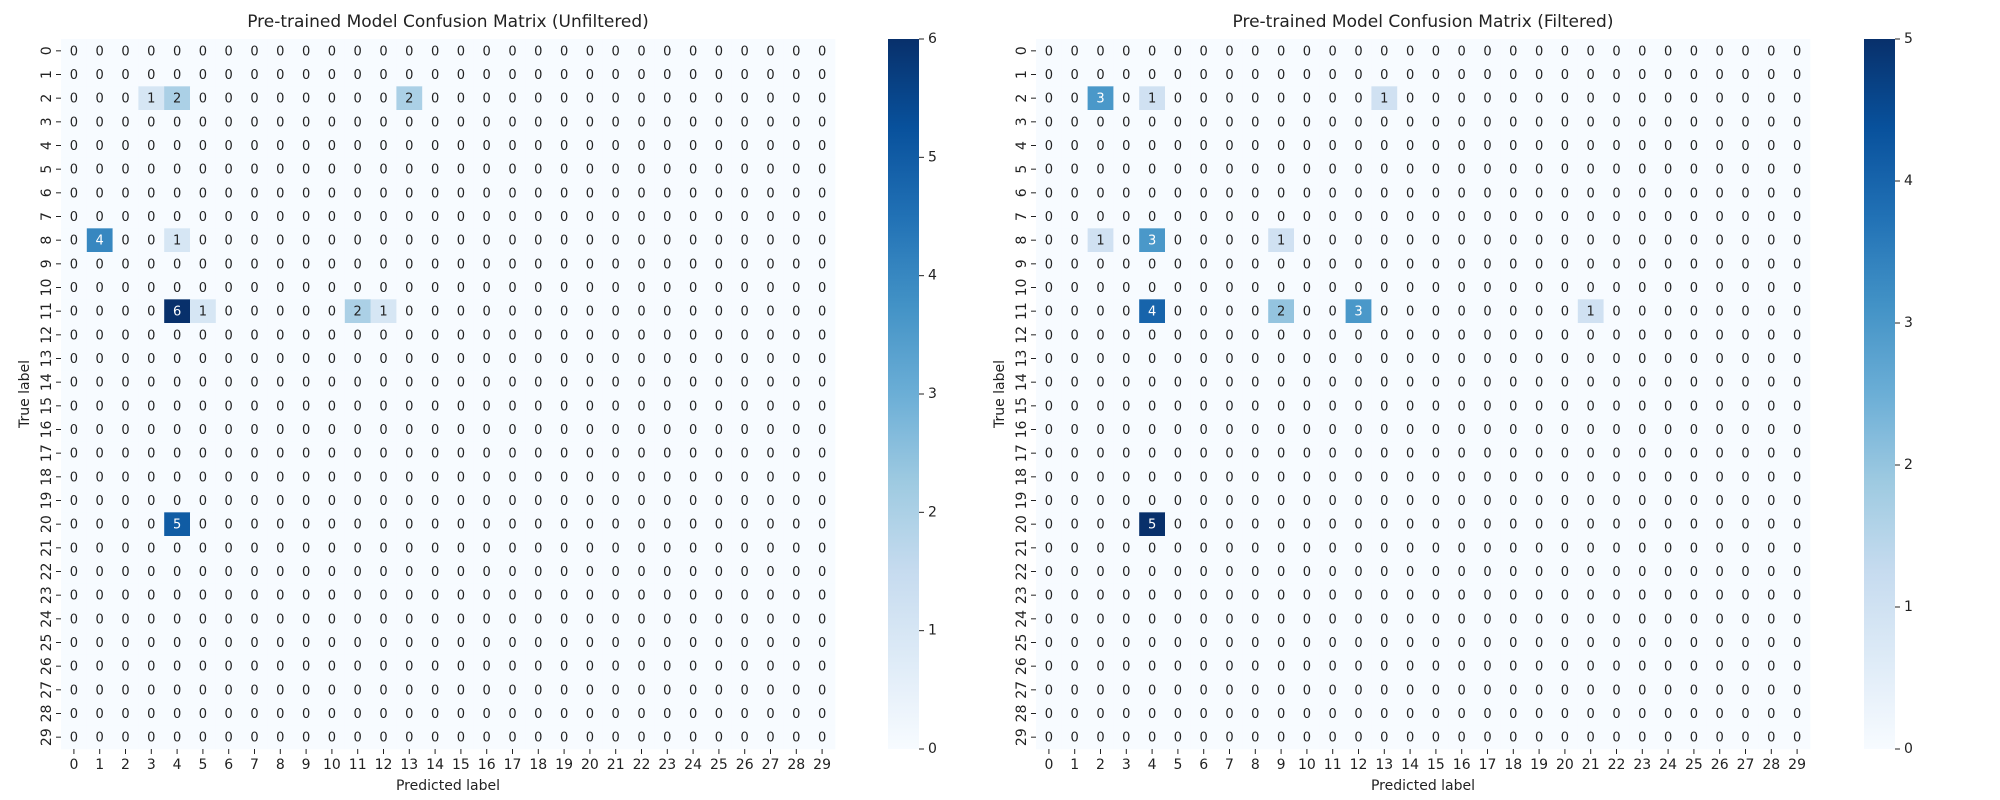 The height and width of the screenshot is (800, 2000). I want to click on y-tick-label: 18, so click(47, 477).